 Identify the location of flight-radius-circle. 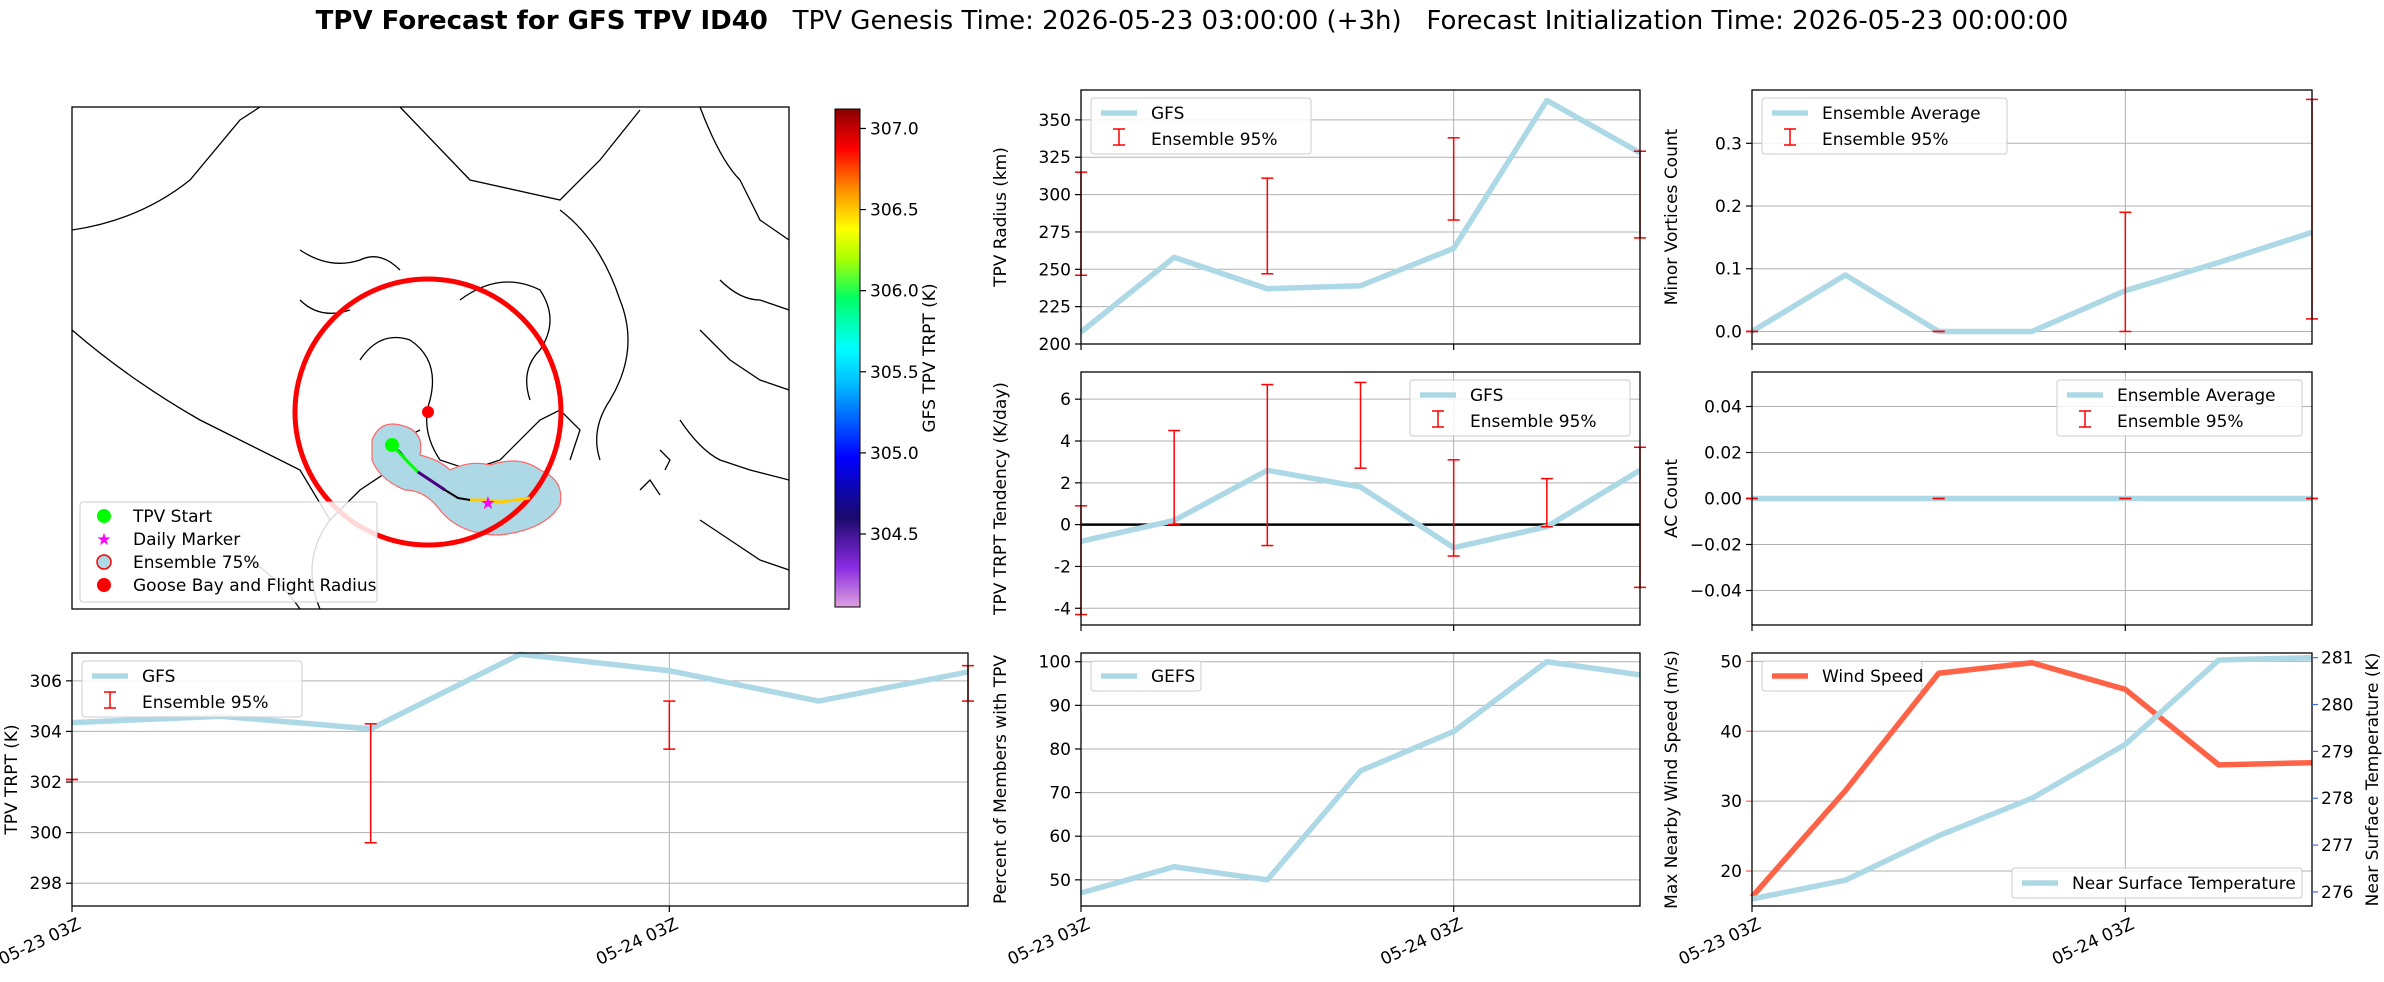
(428, 412).